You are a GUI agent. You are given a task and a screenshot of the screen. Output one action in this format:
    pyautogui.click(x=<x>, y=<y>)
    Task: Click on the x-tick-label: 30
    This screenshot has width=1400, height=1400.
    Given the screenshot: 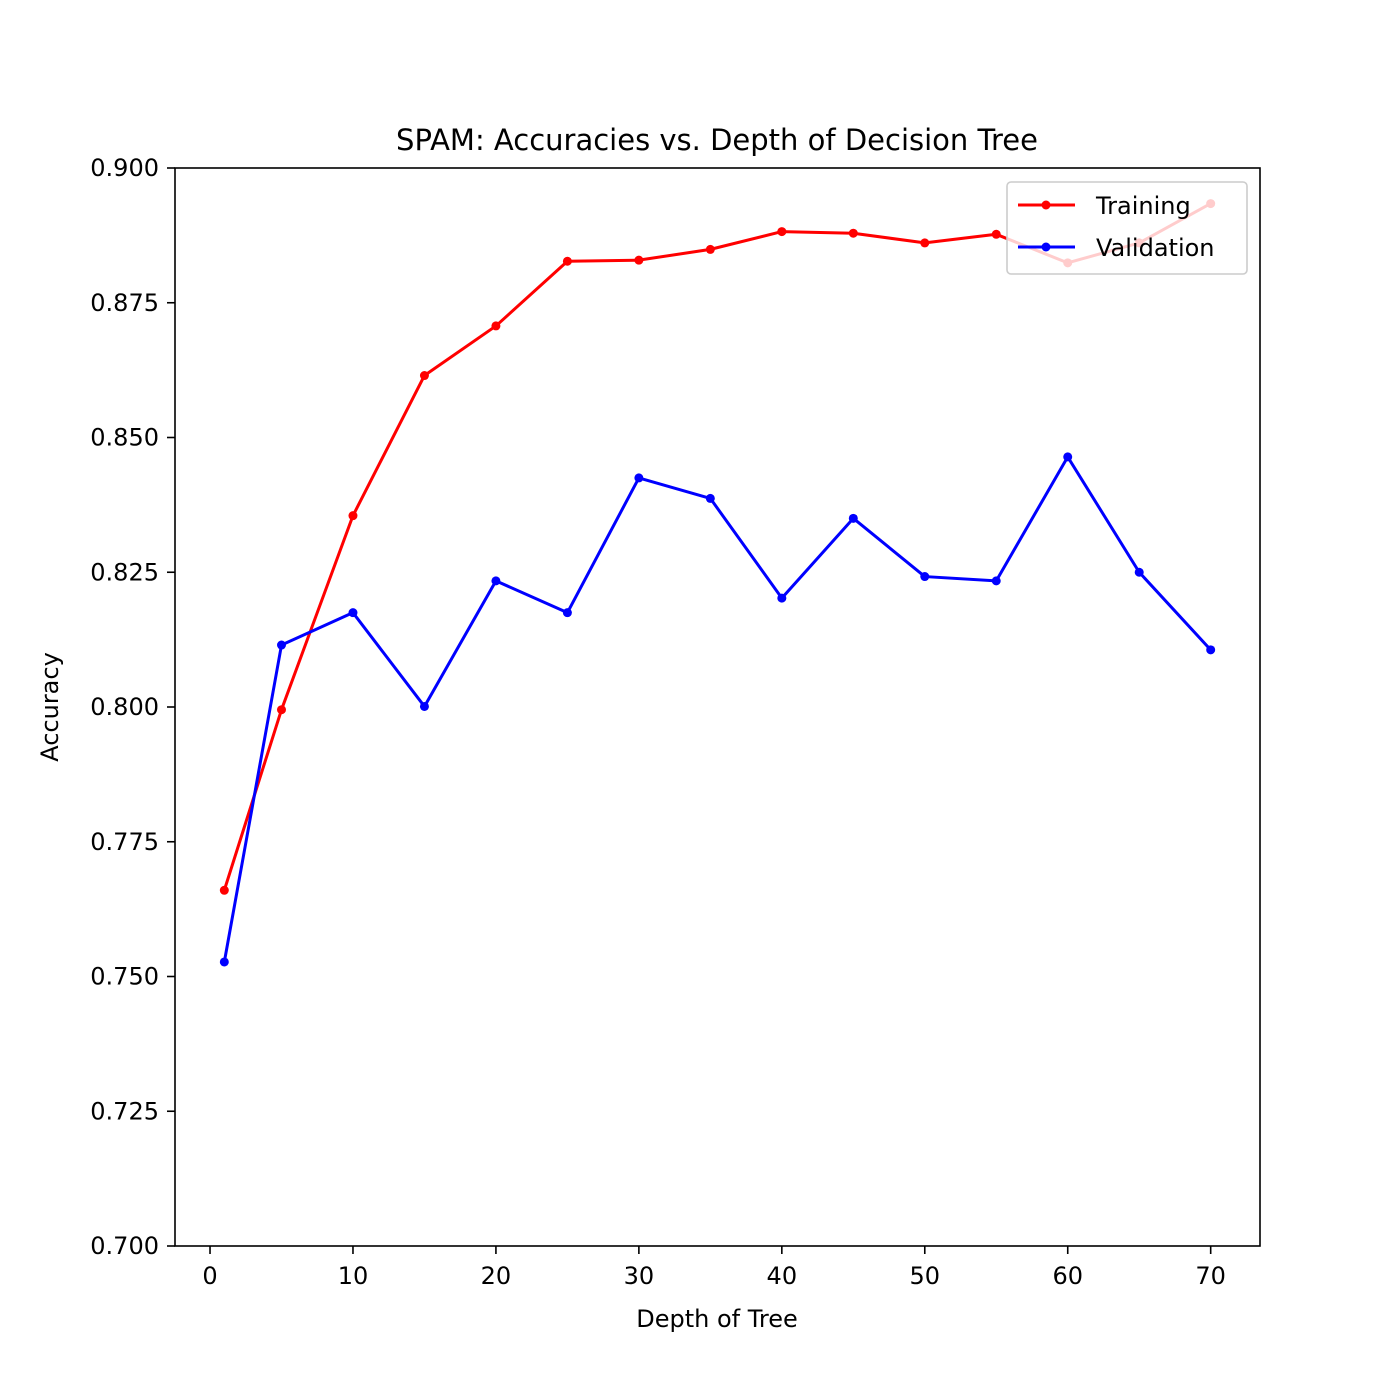 What is the action you would take?
    pyautogui.click(x=639, y=1276)
    